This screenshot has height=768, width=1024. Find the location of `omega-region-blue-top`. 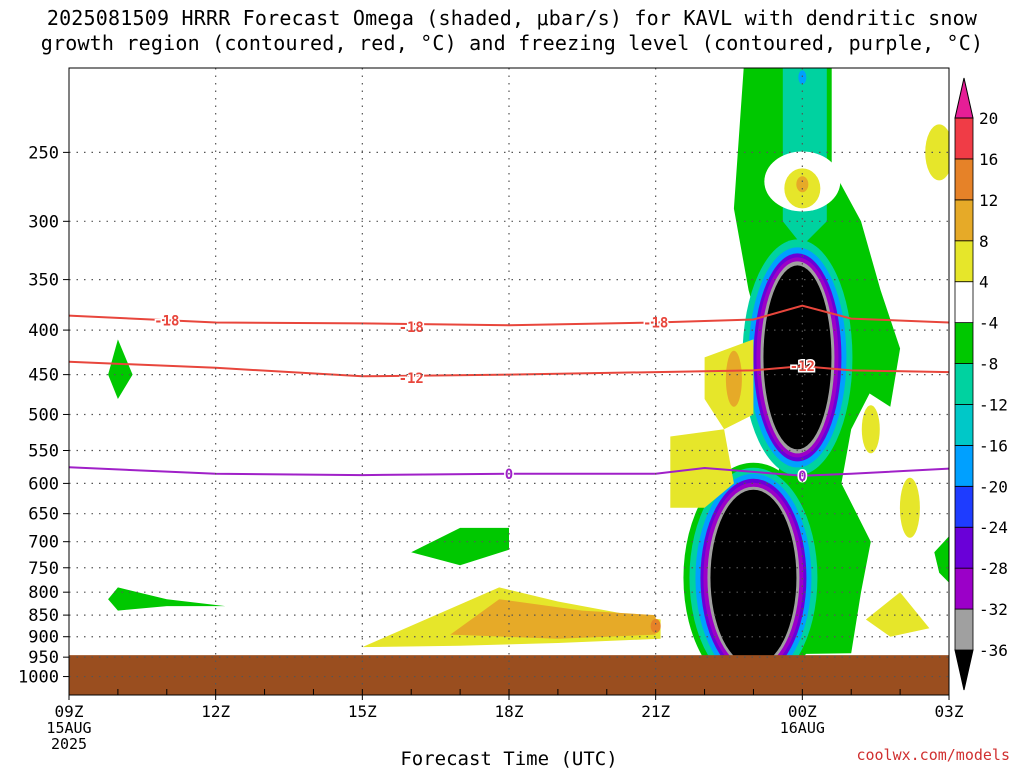

omega-region-blue-top is located at coordinates (802, 77).